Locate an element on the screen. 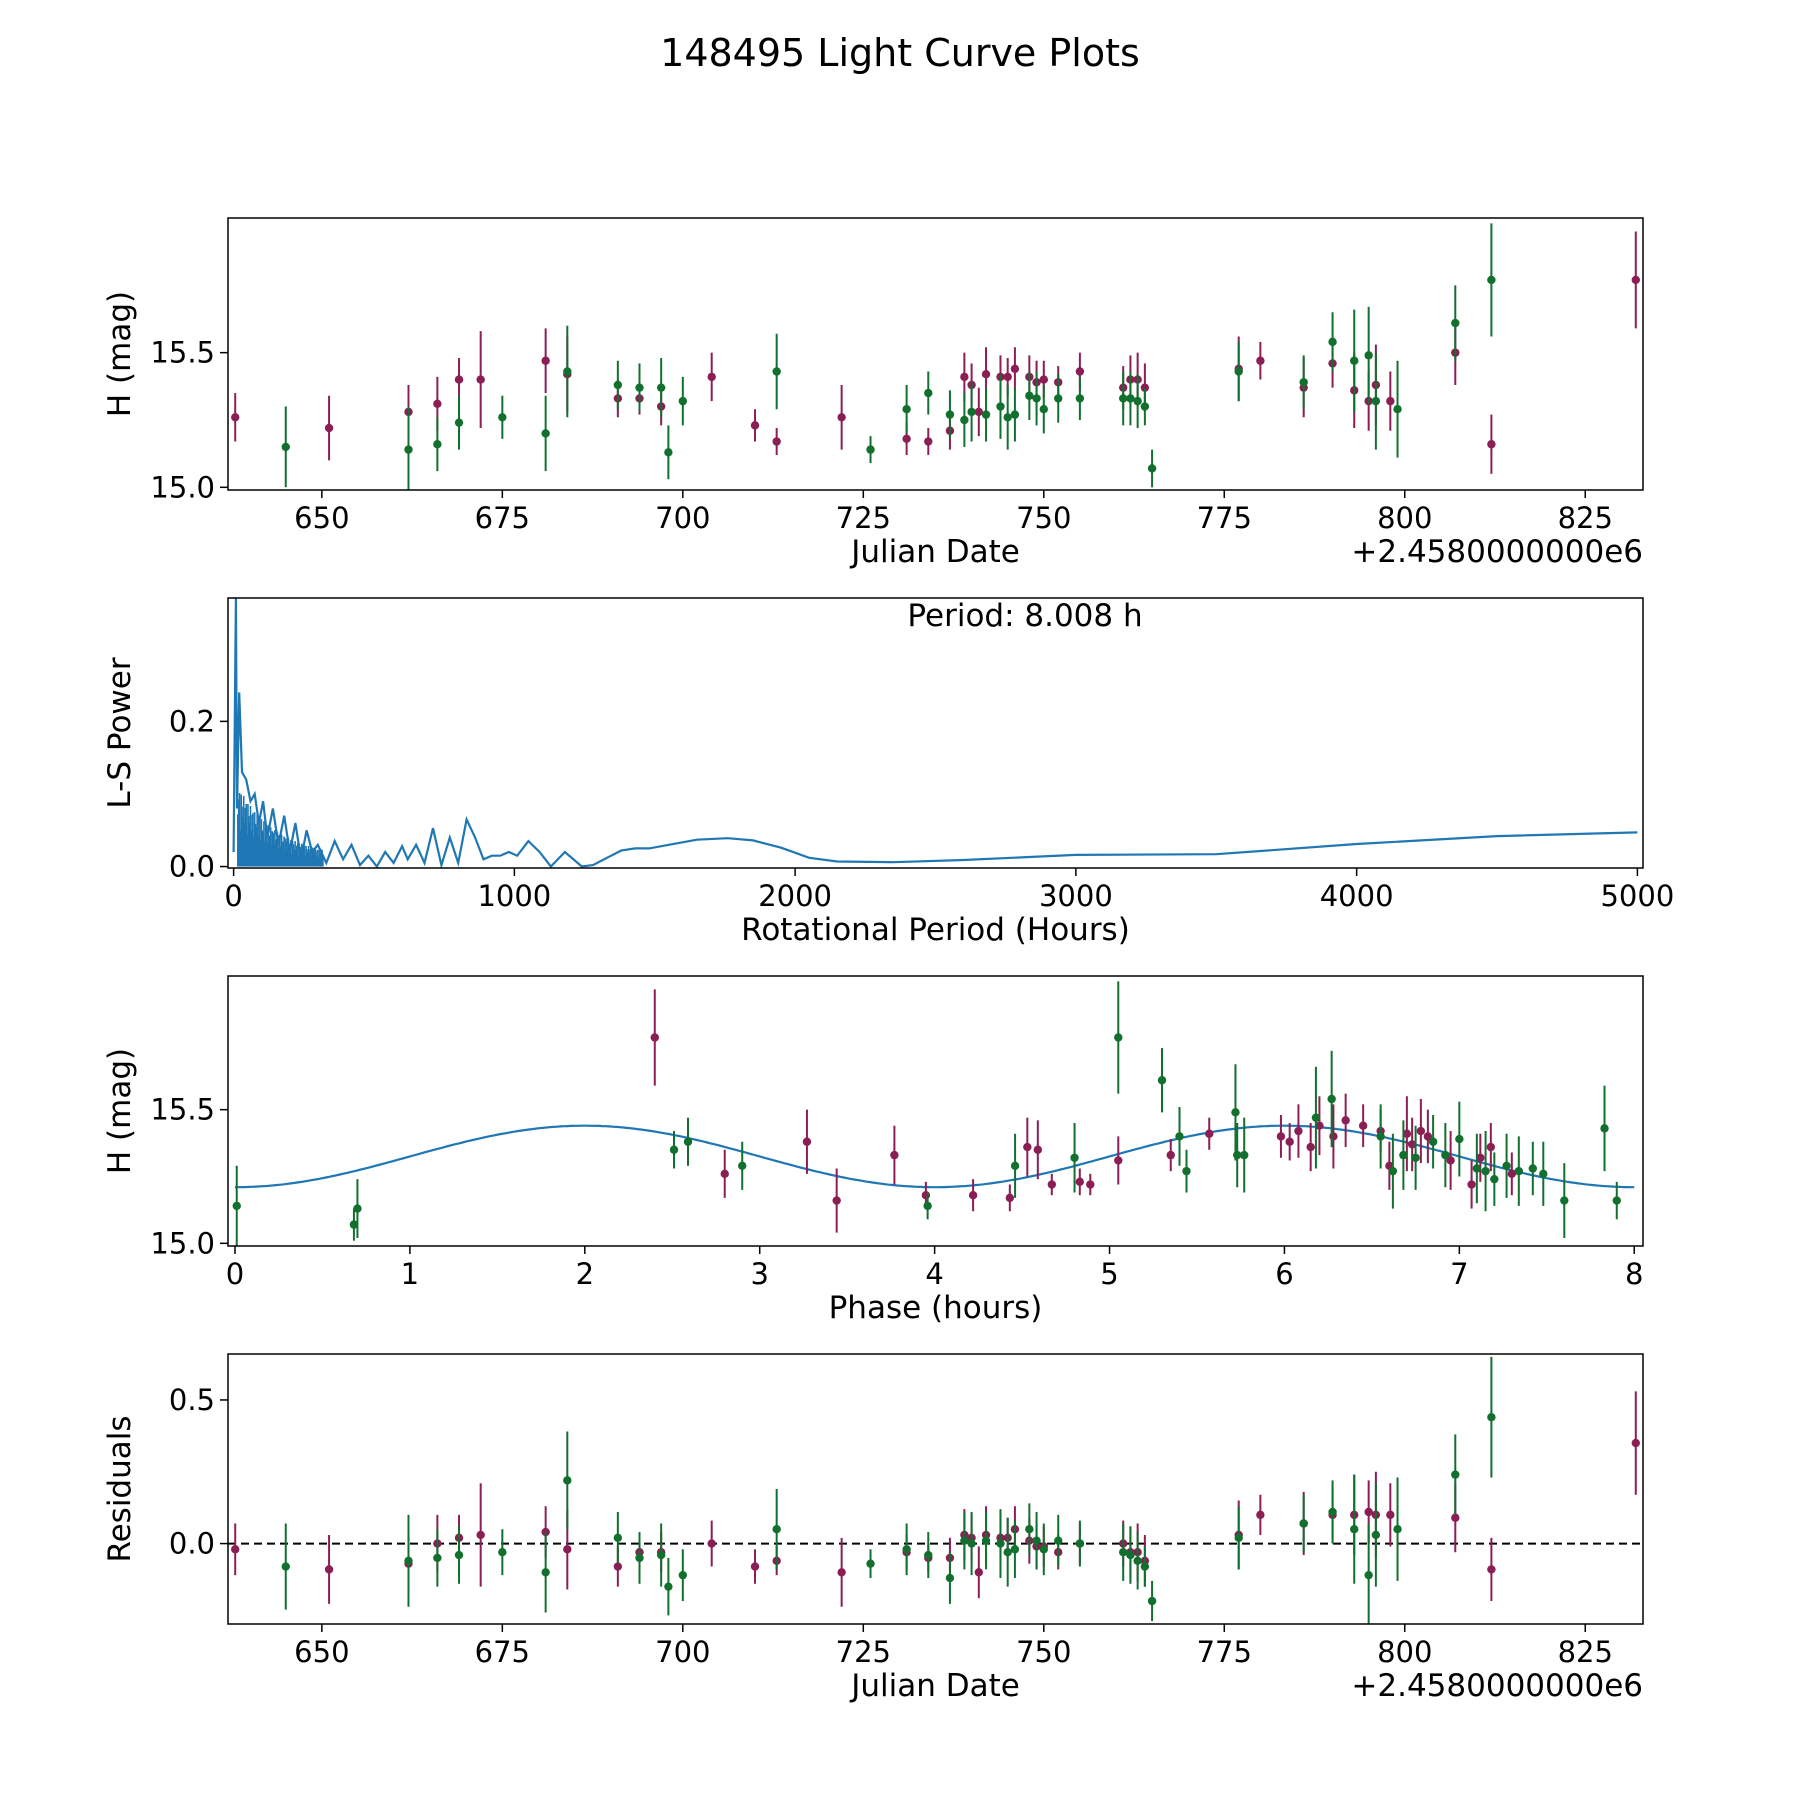 The width and height of the screenshot is (1800, 1800). y-tick-label: 15.0 is located at coordinates (182, 487).